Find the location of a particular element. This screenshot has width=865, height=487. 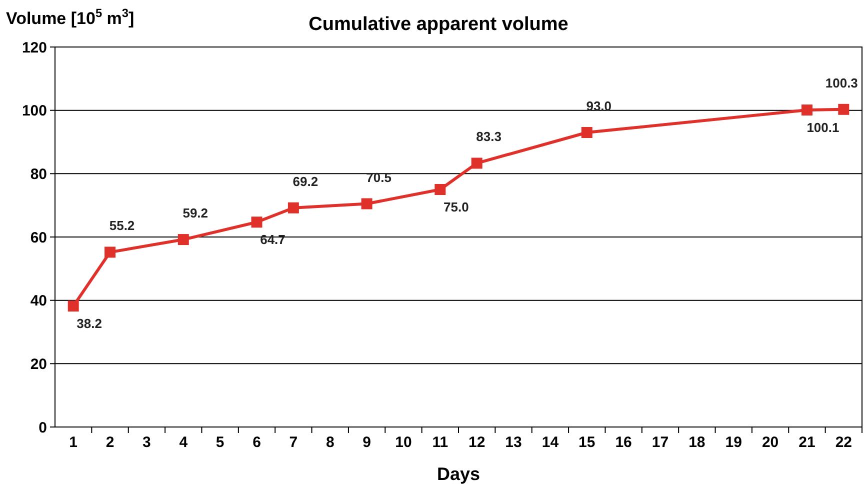

x-axis-title: Days is located at coordinates (458, 474).